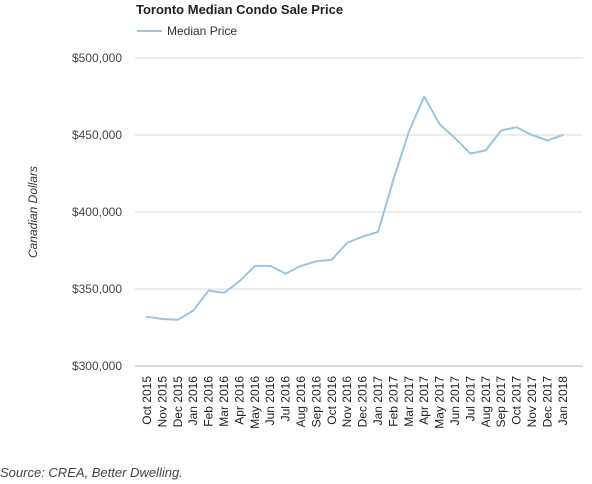 The width and height of the screenshot is (592, 484). I want to click on x-tick-label: Dec 2016, so click(363, 402).